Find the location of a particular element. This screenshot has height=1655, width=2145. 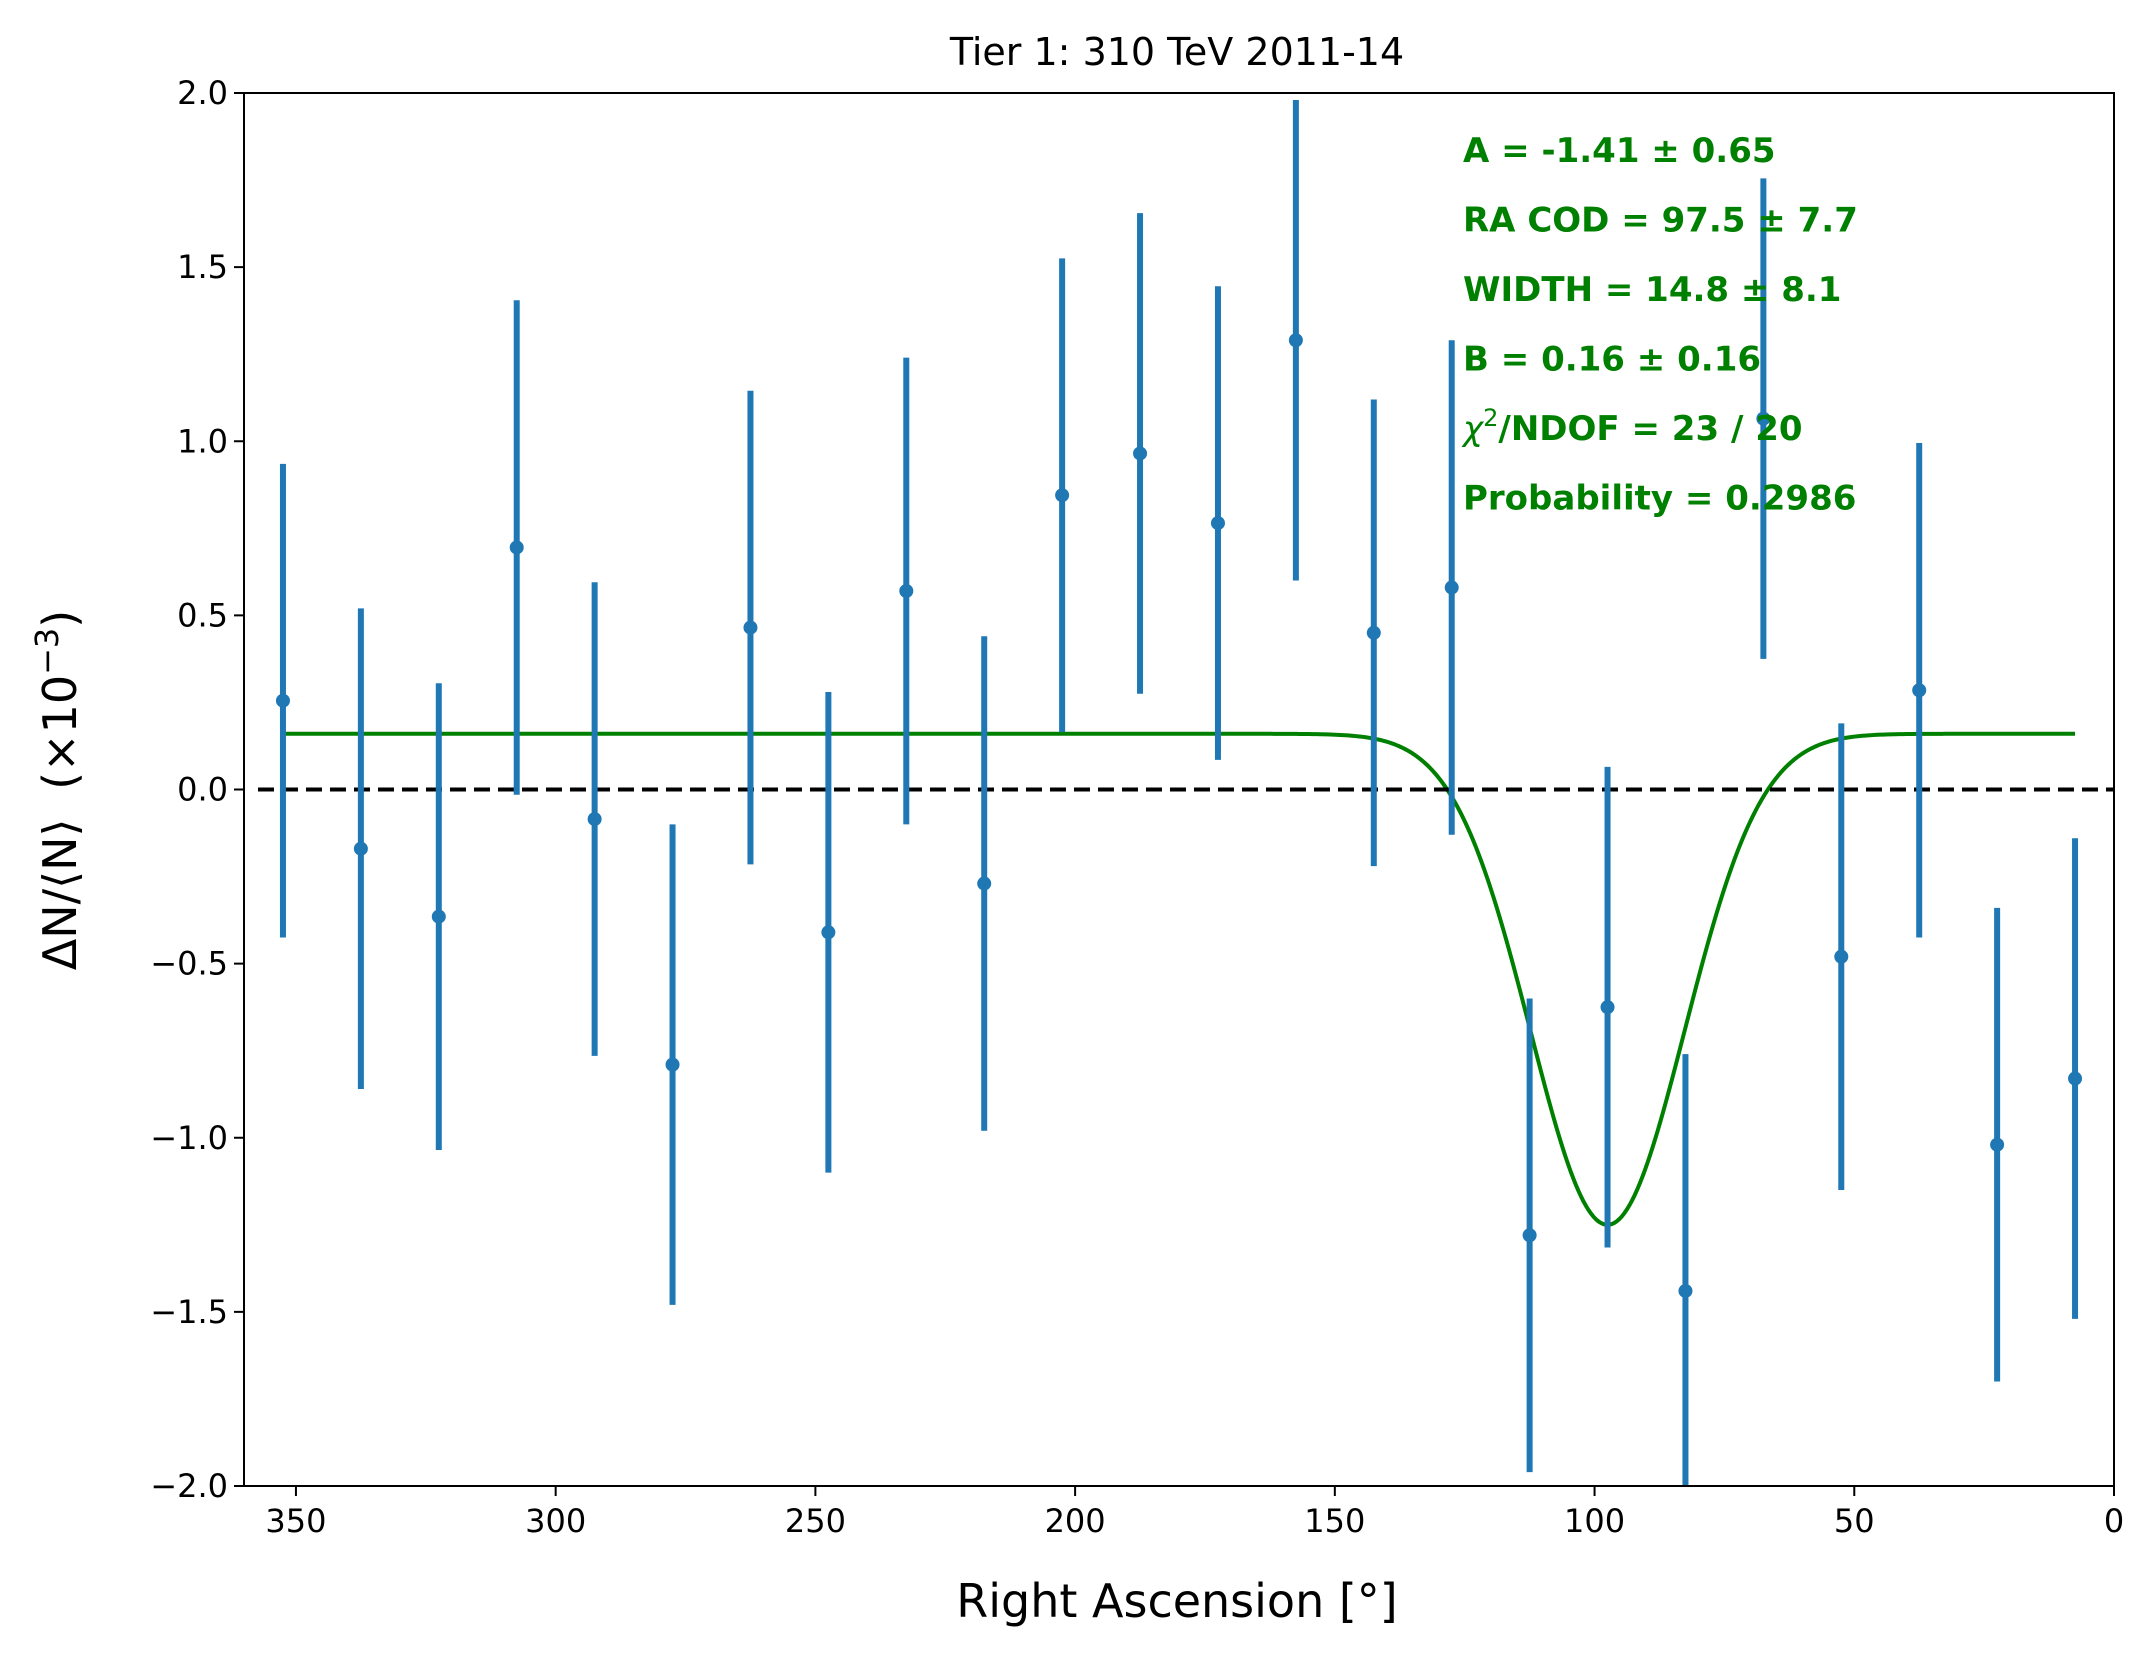

fit-annotation: RA COD = 97.5 ± 7.7 is located at coordinates (1660, 221).